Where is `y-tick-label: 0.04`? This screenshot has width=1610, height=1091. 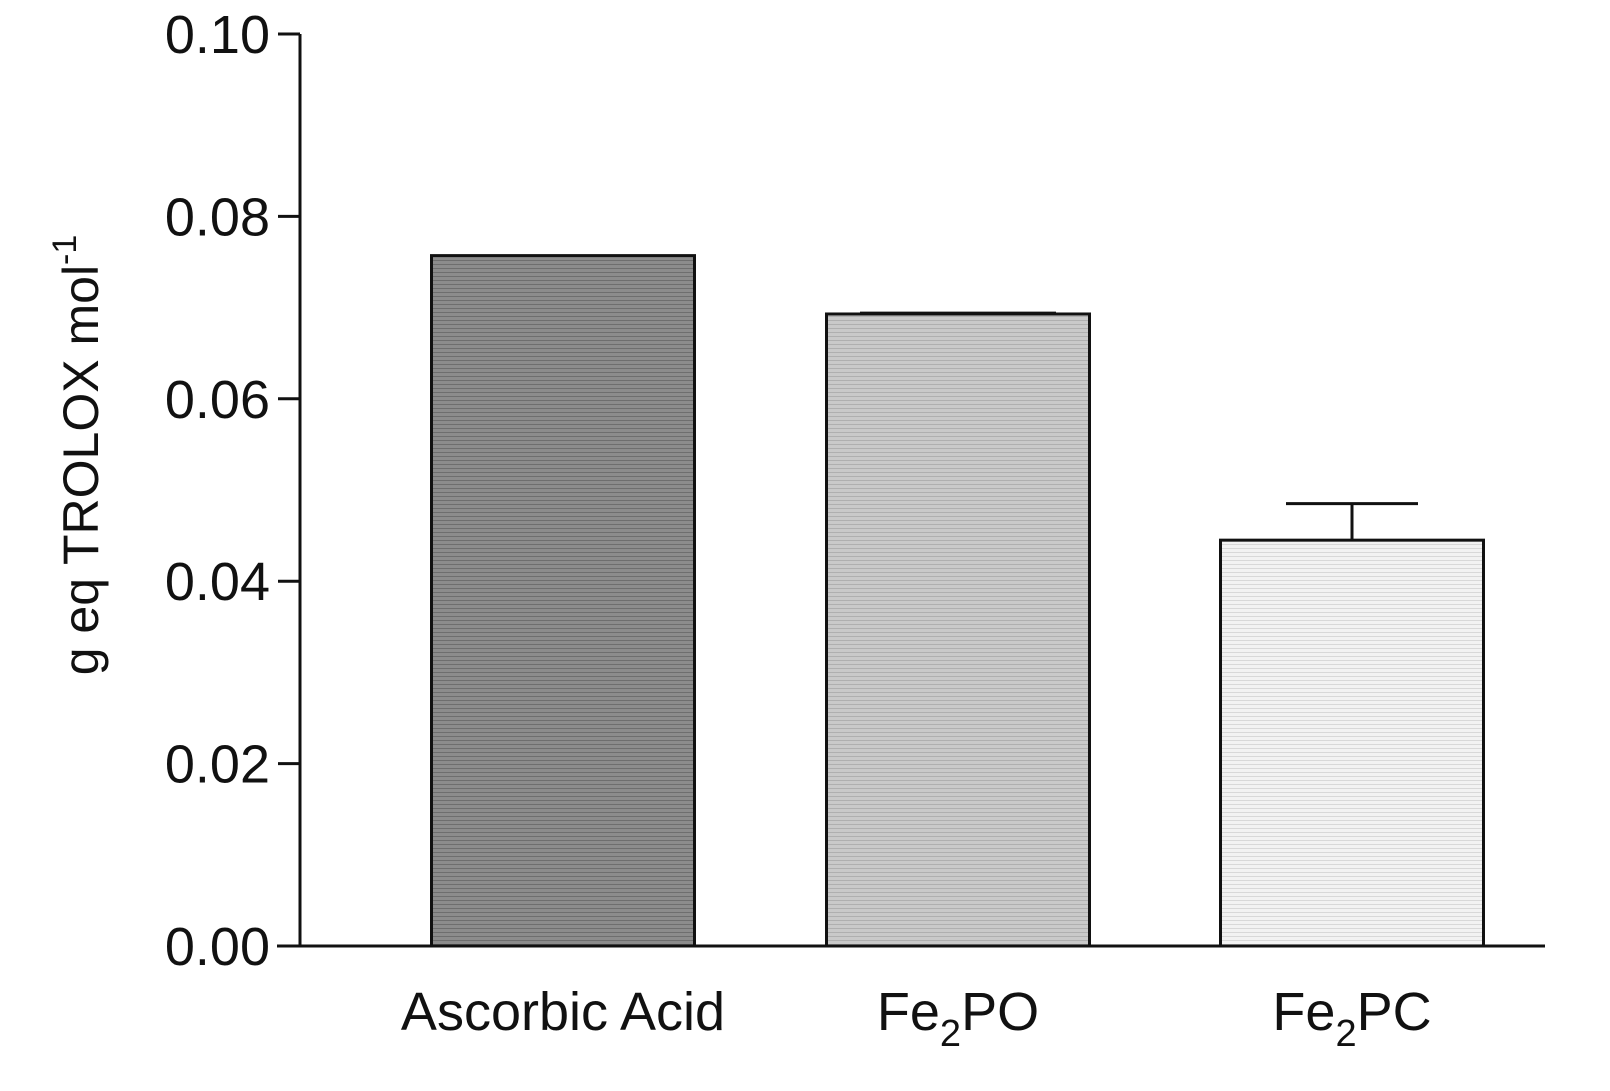 y-tick-label: 0.04 is located at coordinates (217, 582).